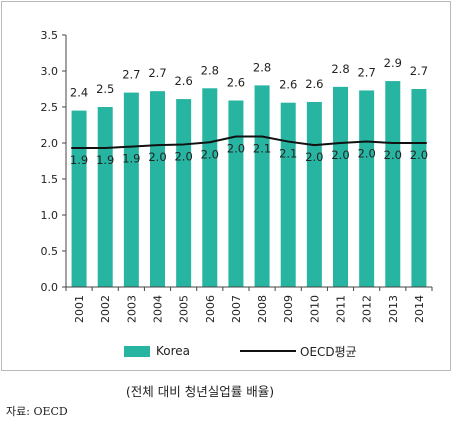 The height and width of the screenshot is (422, 454). I want to click on x-tick-label: 2010, so click(314, 309).